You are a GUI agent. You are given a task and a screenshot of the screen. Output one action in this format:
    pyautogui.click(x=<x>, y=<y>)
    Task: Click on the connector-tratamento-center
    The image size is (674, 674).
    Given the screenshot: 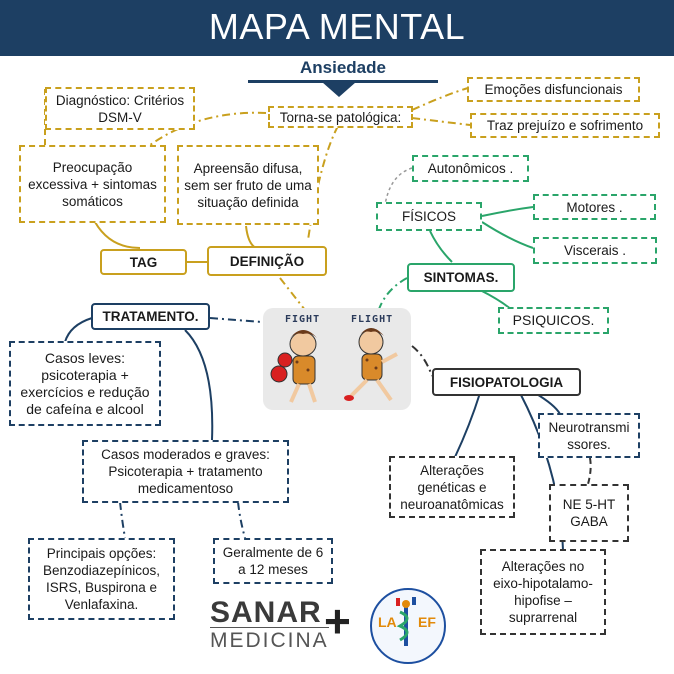 What is the action you would take?
    pyautogui.click(x=236, y=320)
    